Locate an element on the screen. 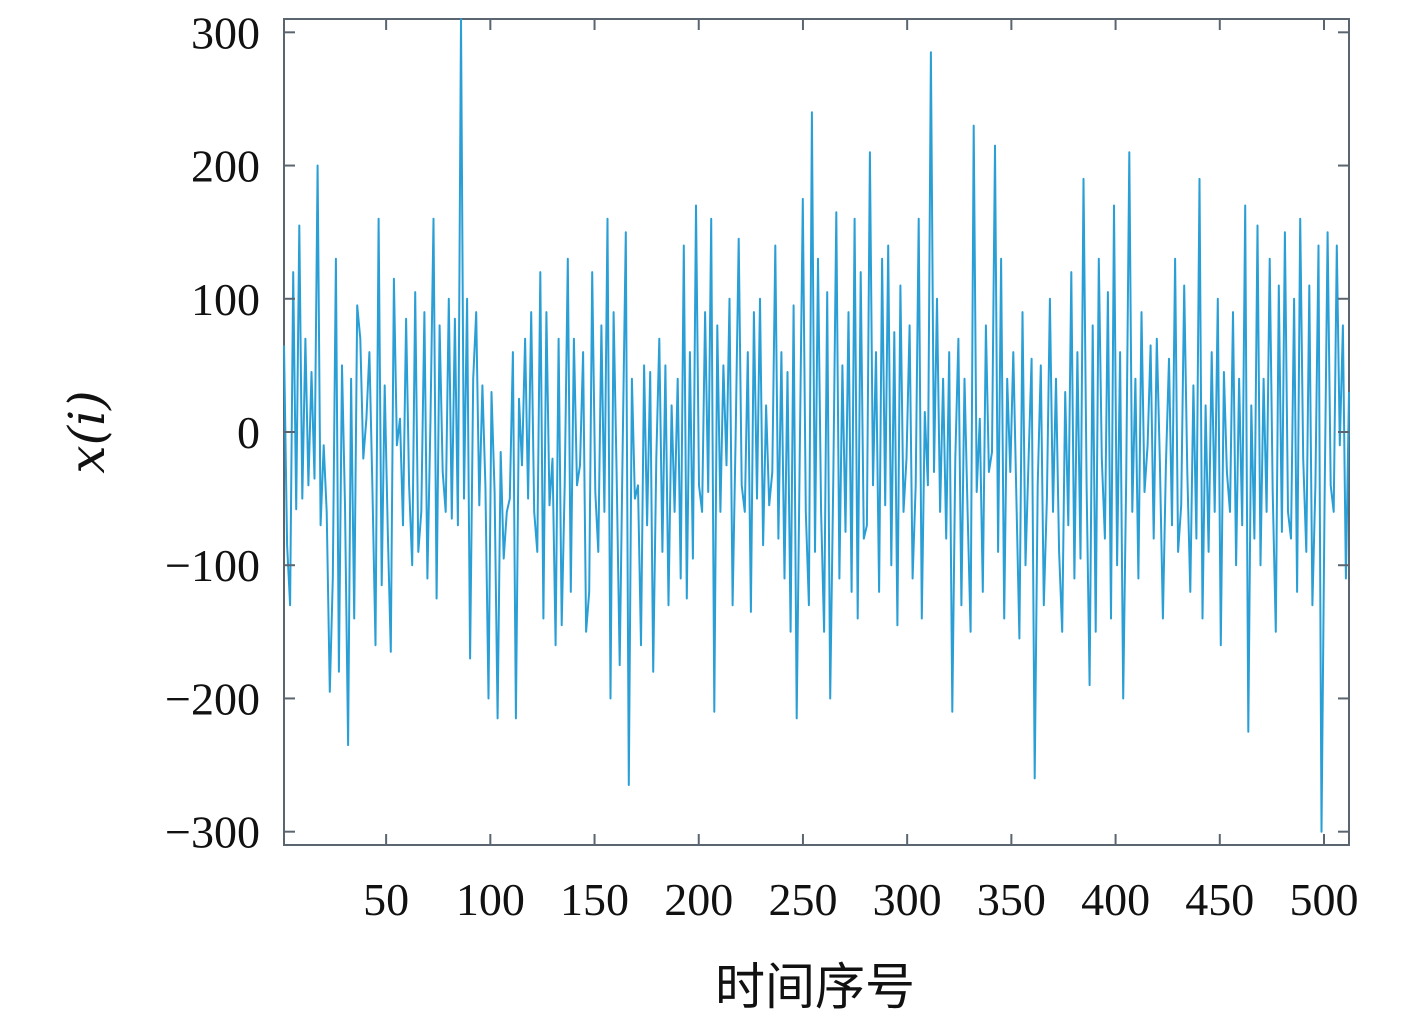 Image resolution: width=1417 pixels, height=1016 pixels. x-tick-label: 500 is located at coordinates (1323, 899).